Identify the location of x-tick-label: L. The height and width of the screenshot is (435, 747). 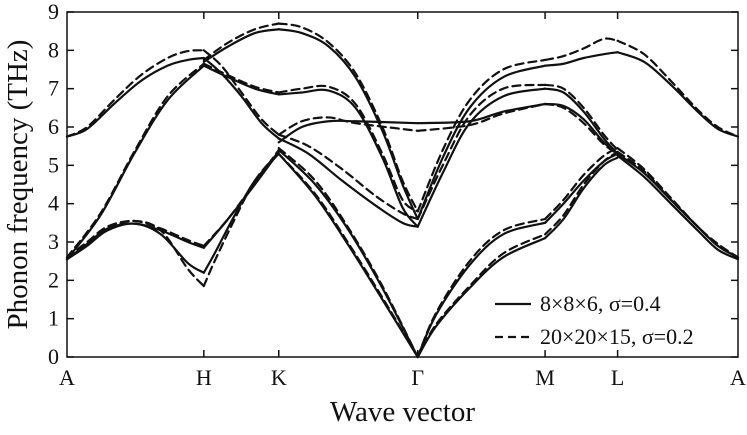
(617, 377).